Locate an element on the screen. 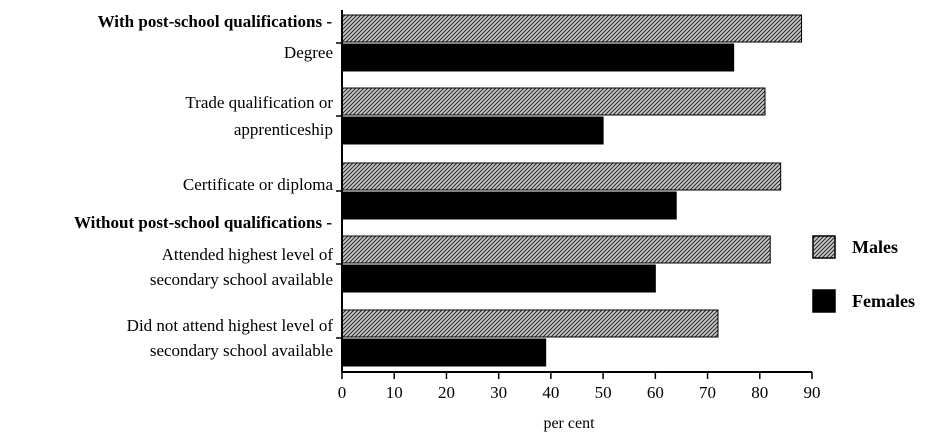  x-tick-label: 40 is located at coordinates (550, 392).